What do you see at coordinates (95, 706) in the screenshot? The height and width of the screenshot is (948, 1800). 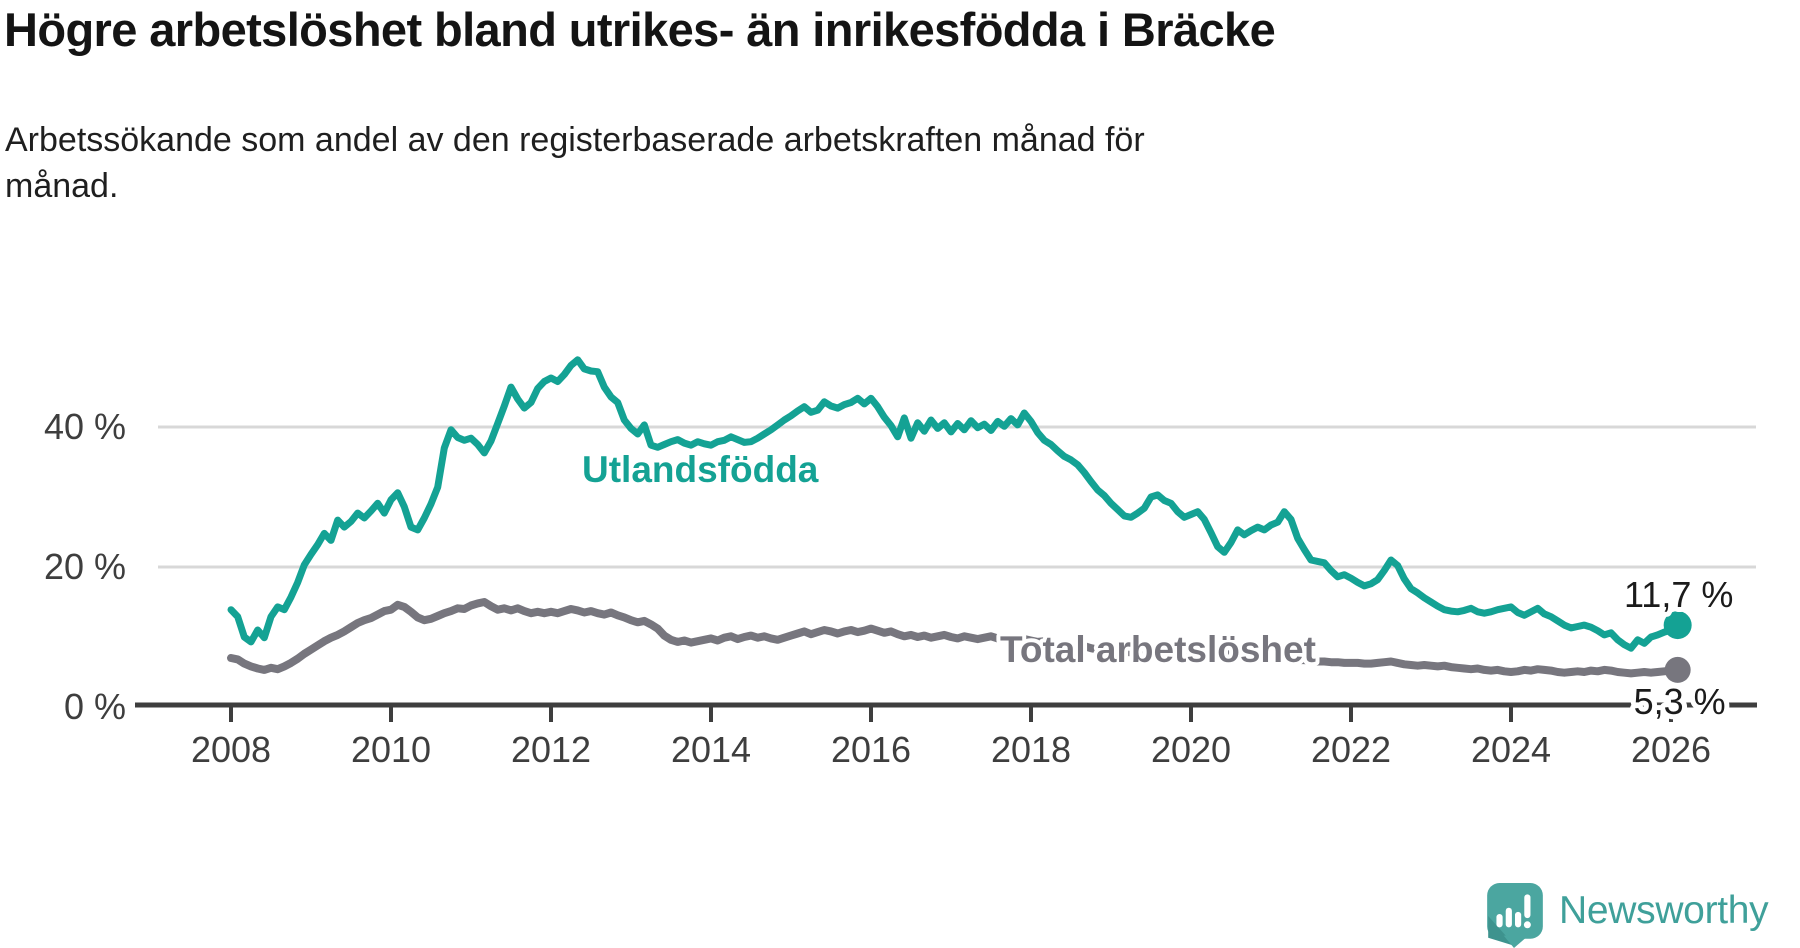 I see `y-tick-label-0: 0 %` at bounding box center [95, 706].